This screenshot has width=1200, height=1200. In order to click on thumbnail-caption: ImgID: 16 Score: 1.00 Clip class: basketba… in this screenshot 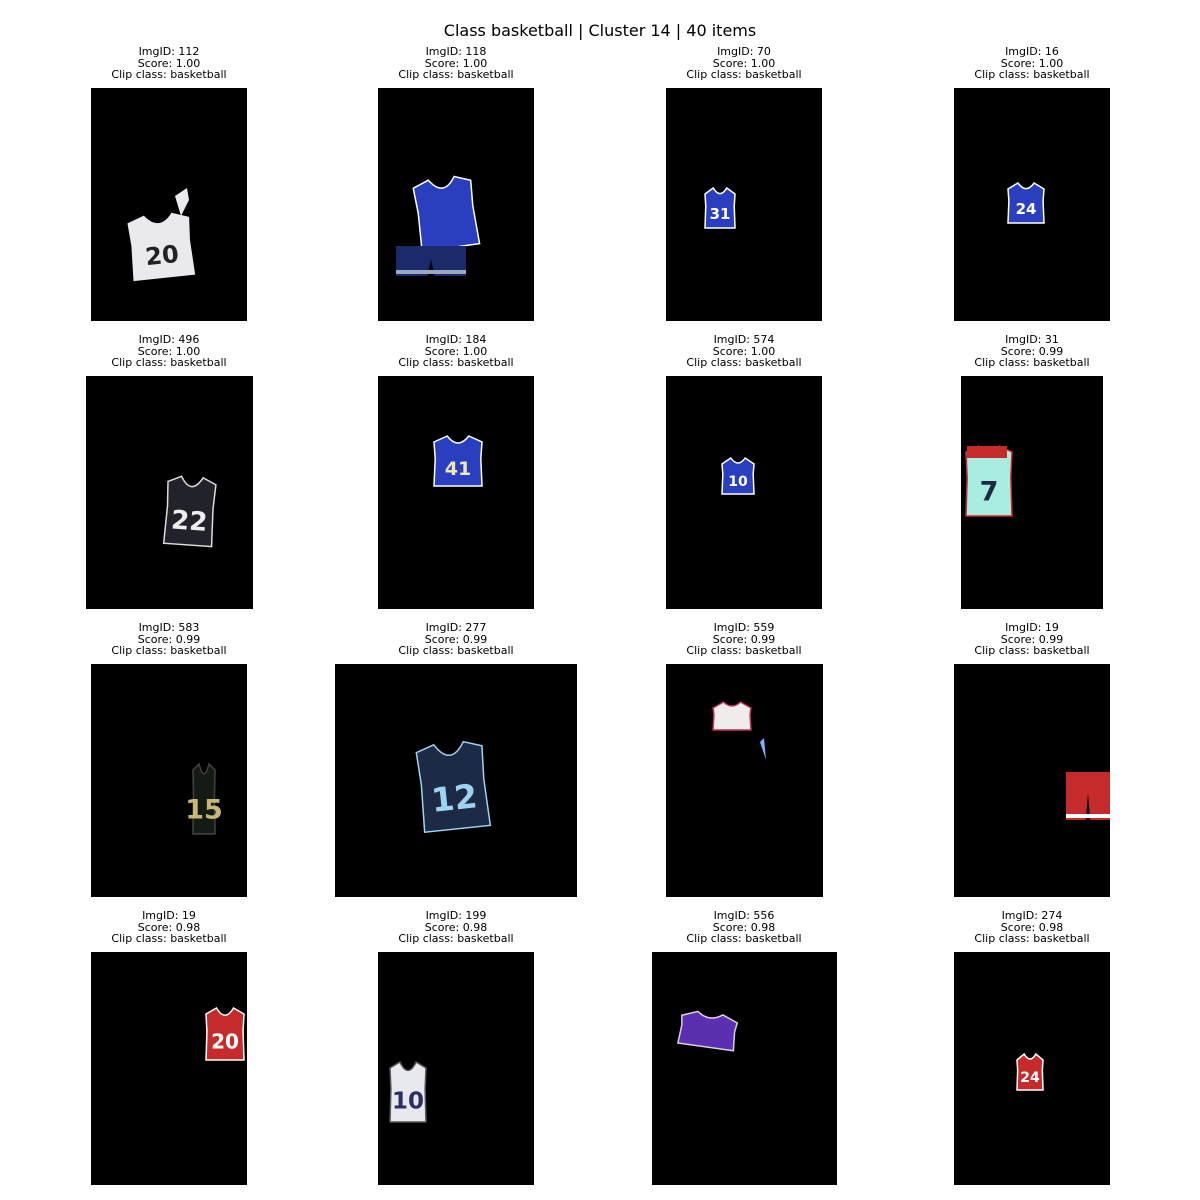, I will do `click(1032, 63)`.